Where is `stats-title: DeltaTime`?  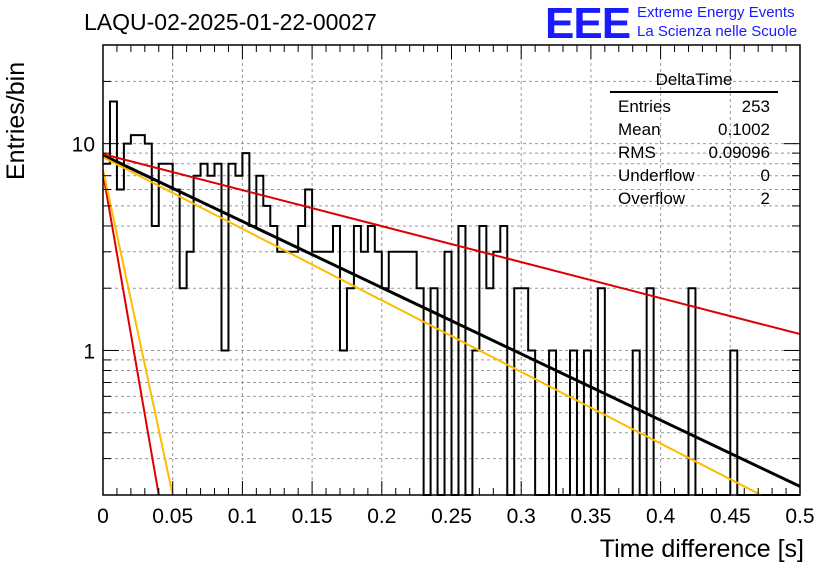 stats-title: DeltaTime is located at coordinates (694, 81).